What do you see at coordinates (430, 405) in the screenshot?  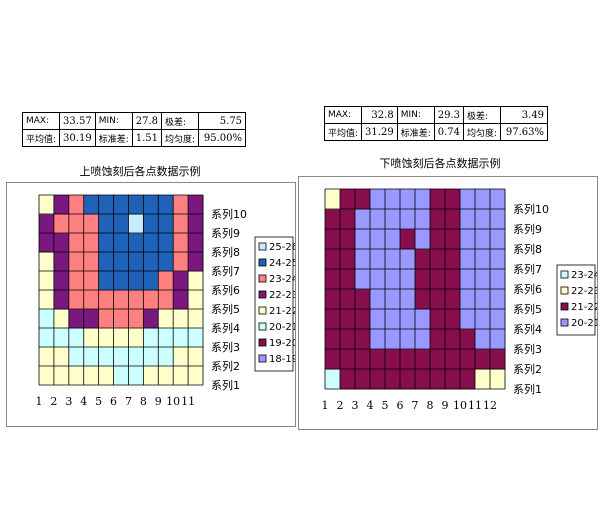 I see `x-tick-label: 8` at bounding box center [430, 405].